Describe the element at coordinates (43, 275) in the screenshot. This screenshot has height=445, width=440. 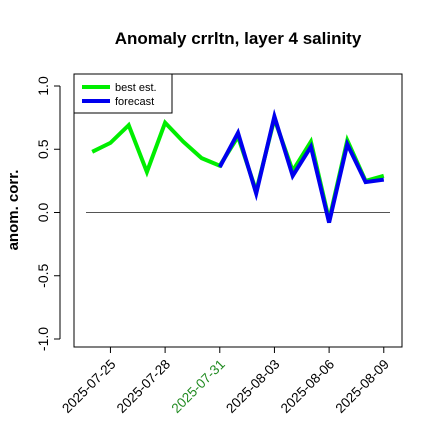
I see `y-tick-label: -0.5` at that location.